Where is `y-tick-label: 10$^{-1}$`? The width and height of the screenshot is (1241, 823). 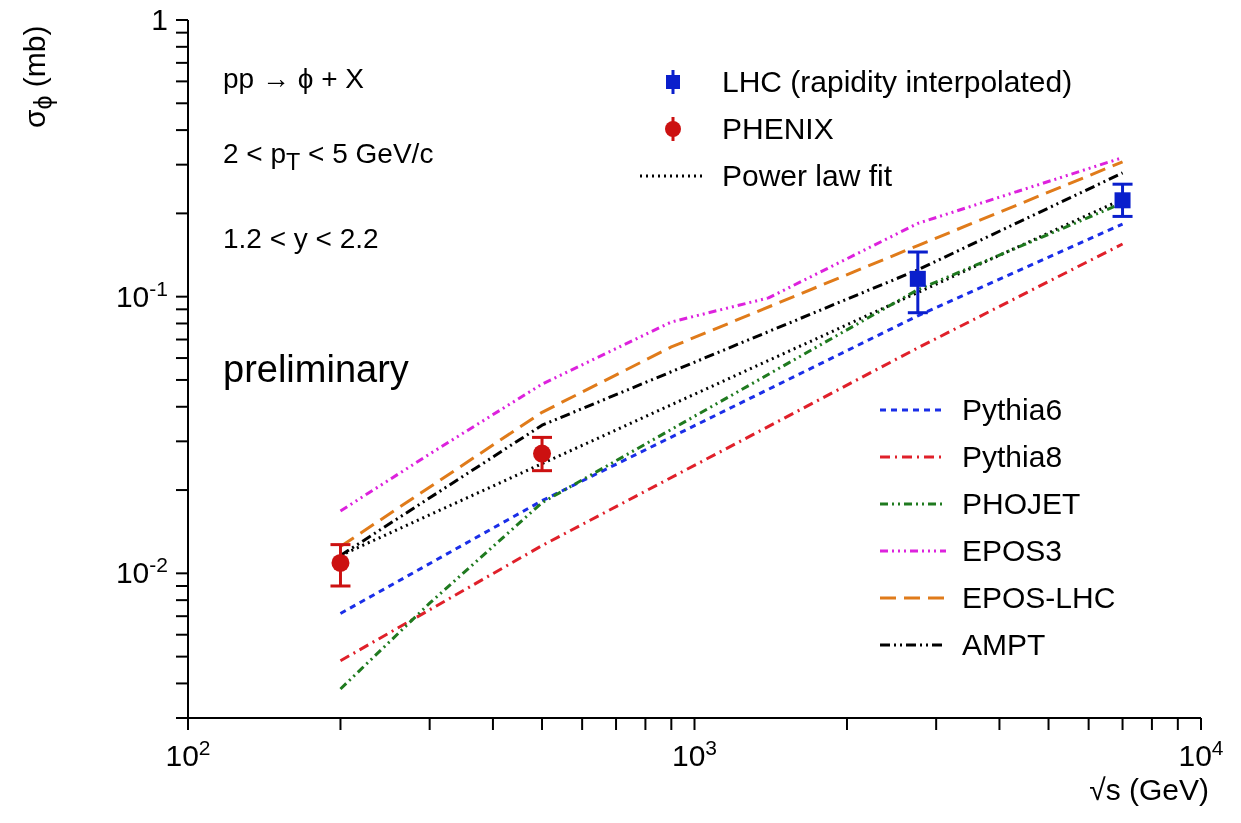
y-tick-label: 10$^{-1}$ is located at coordinates (141, 294).